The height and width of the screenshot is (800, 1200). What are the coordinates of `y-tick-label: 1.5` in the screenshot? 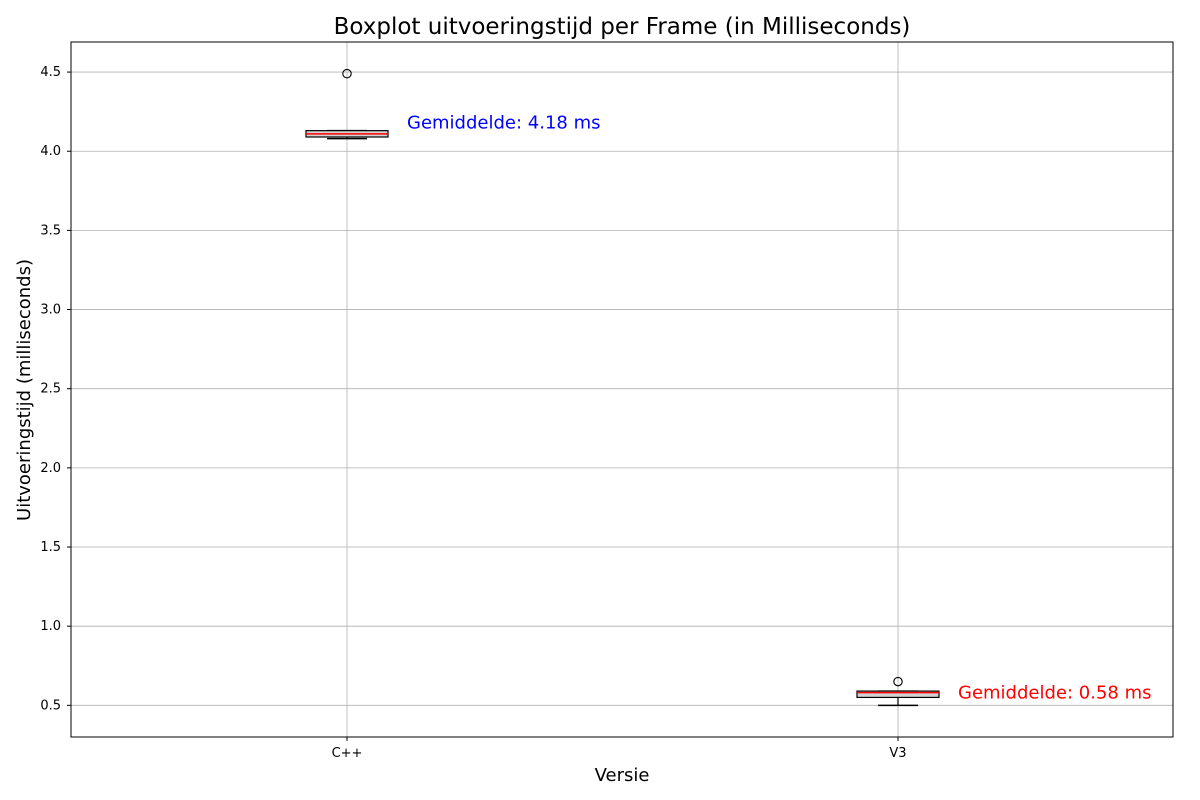 It's located at (50, 547).